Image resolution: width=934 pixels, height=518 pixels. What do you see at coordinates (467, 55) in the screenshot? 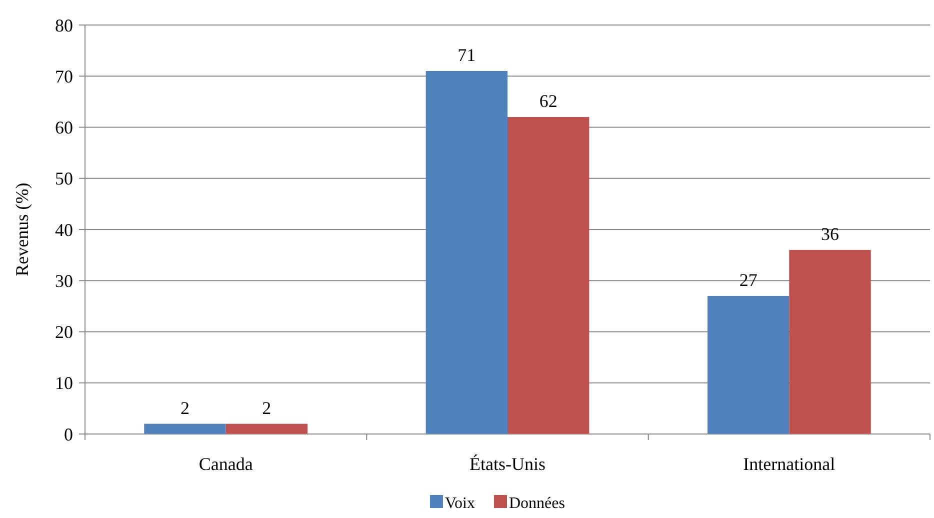
I see `data-label: 71` at bounding box center [467, 55].